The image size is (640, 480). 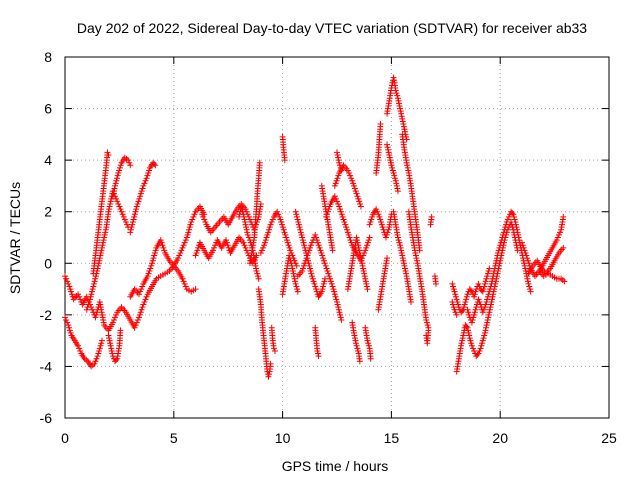 I want to click on x-tick-label: 5, so click(x=174, y=438).